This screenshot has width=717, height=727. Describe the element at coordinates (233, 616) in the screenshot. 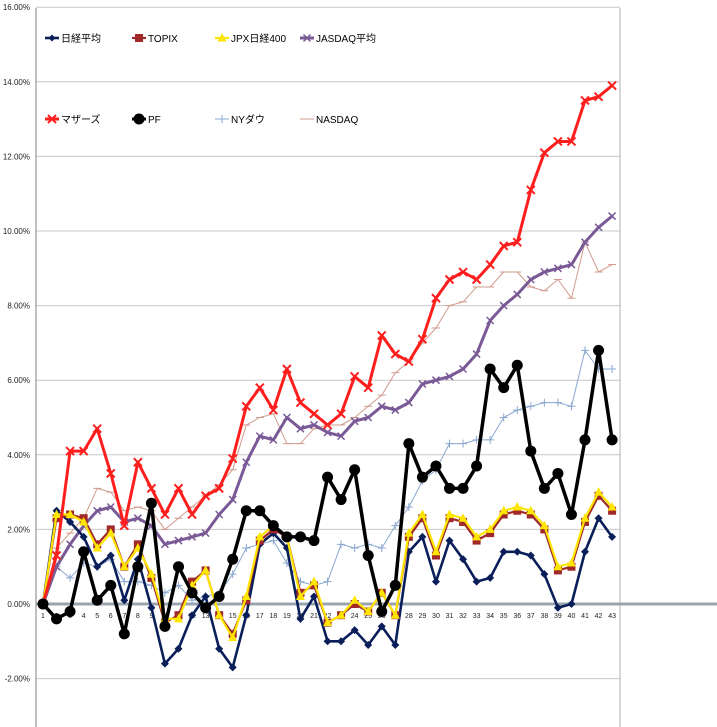

I see `x-tick-label: 15` at that location.